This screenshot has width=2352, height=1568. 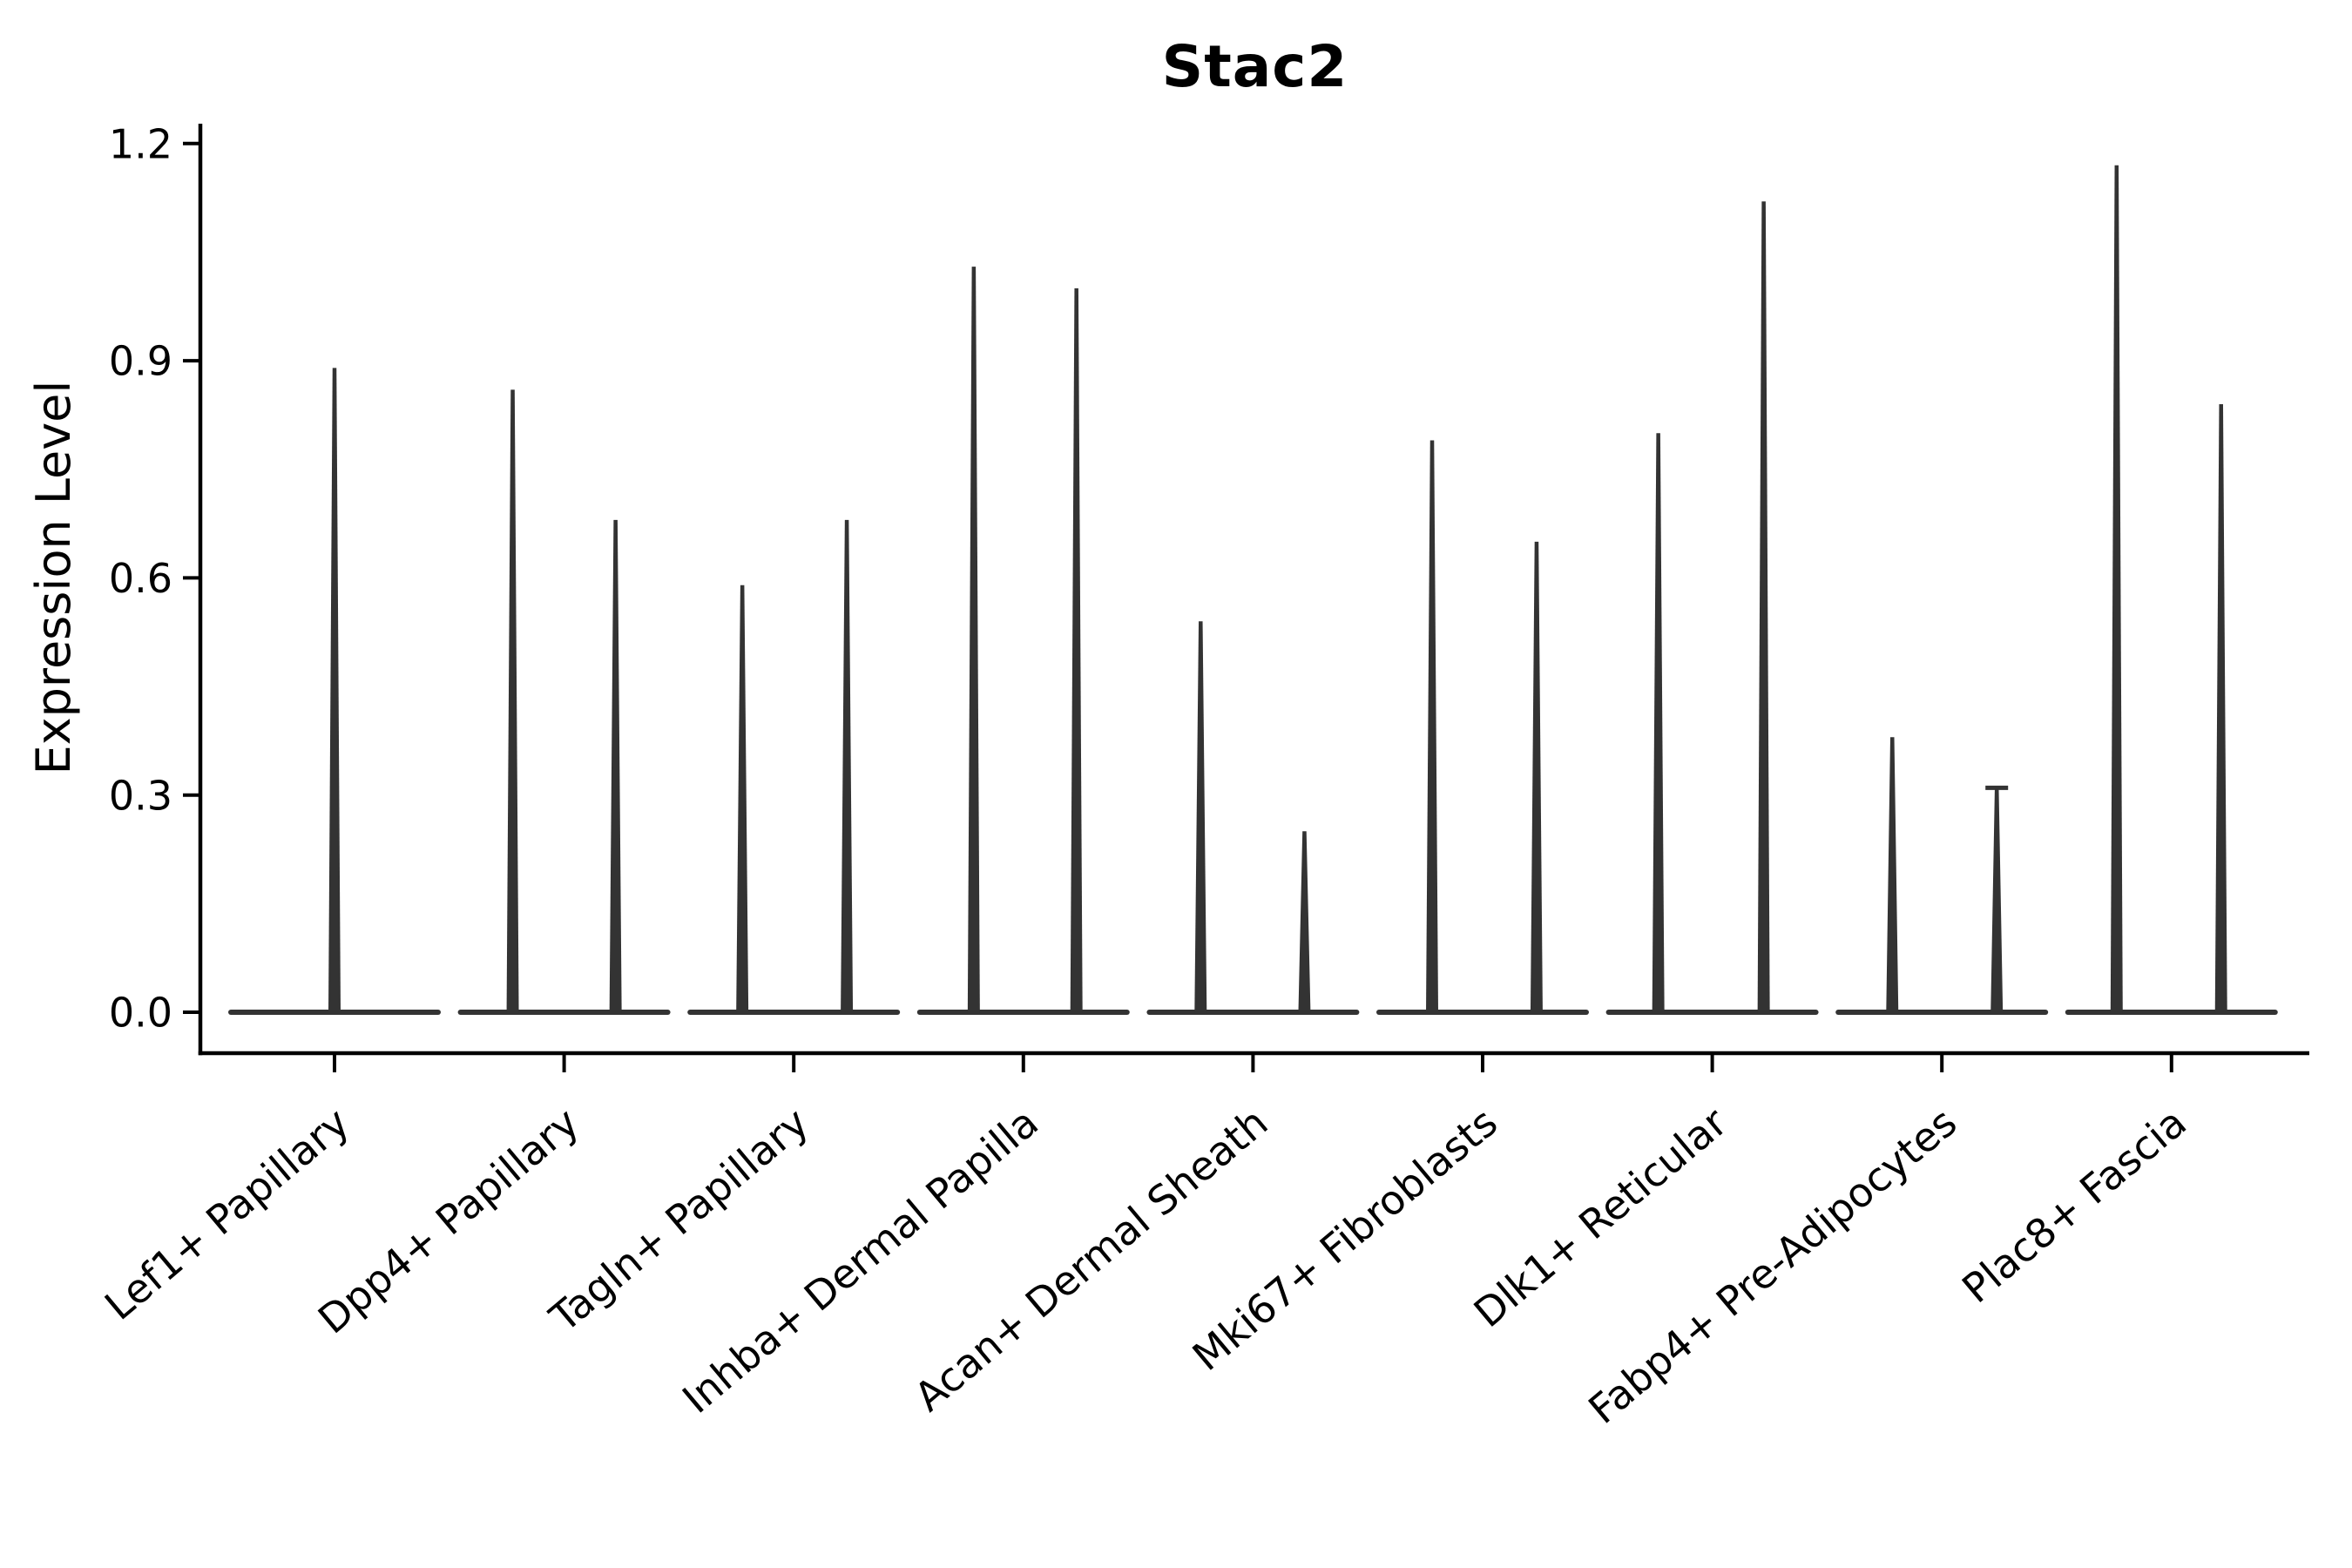 What do you see at coordinates (227, 1213) in the screenshot?
I see `x-tick-label: Lef1+ Papillary` at bounding box center [227, 1213].